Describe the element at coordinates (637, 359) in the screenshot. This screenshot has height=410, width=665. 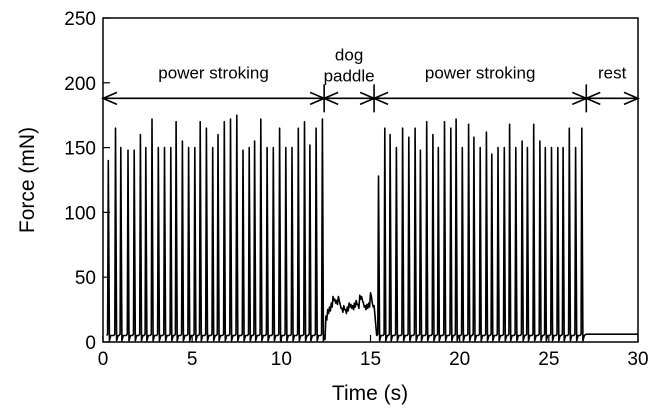
I see `x-tick-label: 30` at that location.